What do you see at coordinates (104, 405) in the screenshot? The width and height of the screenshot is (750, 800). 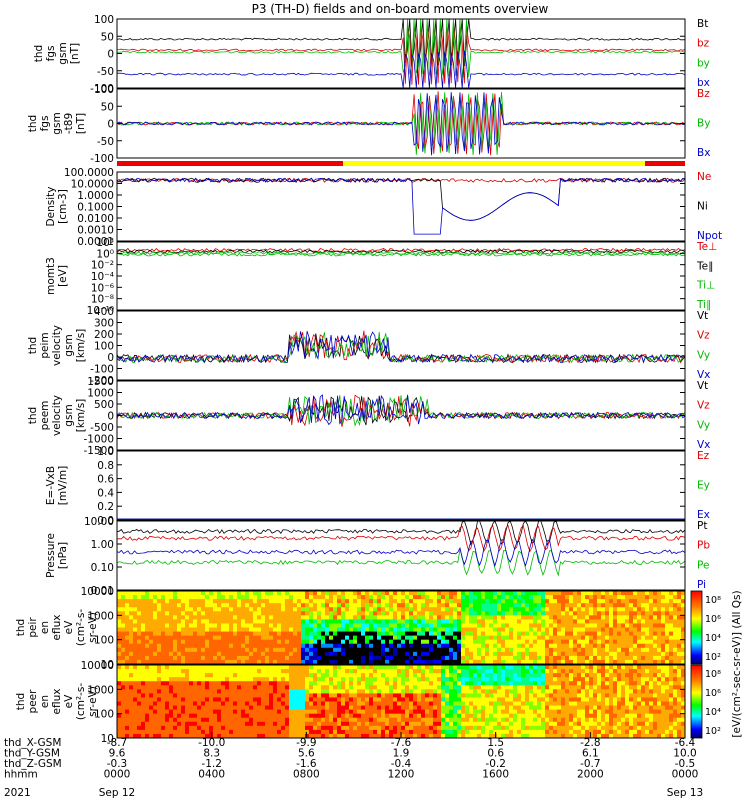 I see `y-tick-label: 500` at bounding box center [104, 405].